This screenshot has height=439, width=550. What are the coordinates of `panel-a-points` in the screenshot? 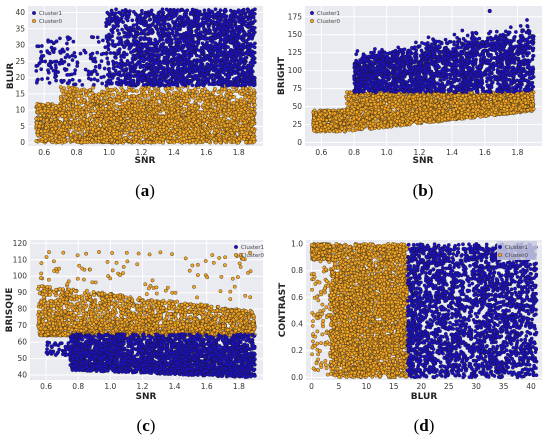 It's located at (145, 76).